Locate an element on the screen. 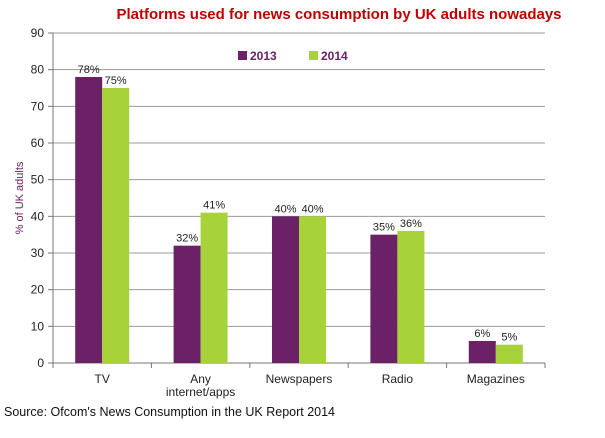 This screenshot has height=438, width=605. data-label: 36% is located at coordinates (411, 224).